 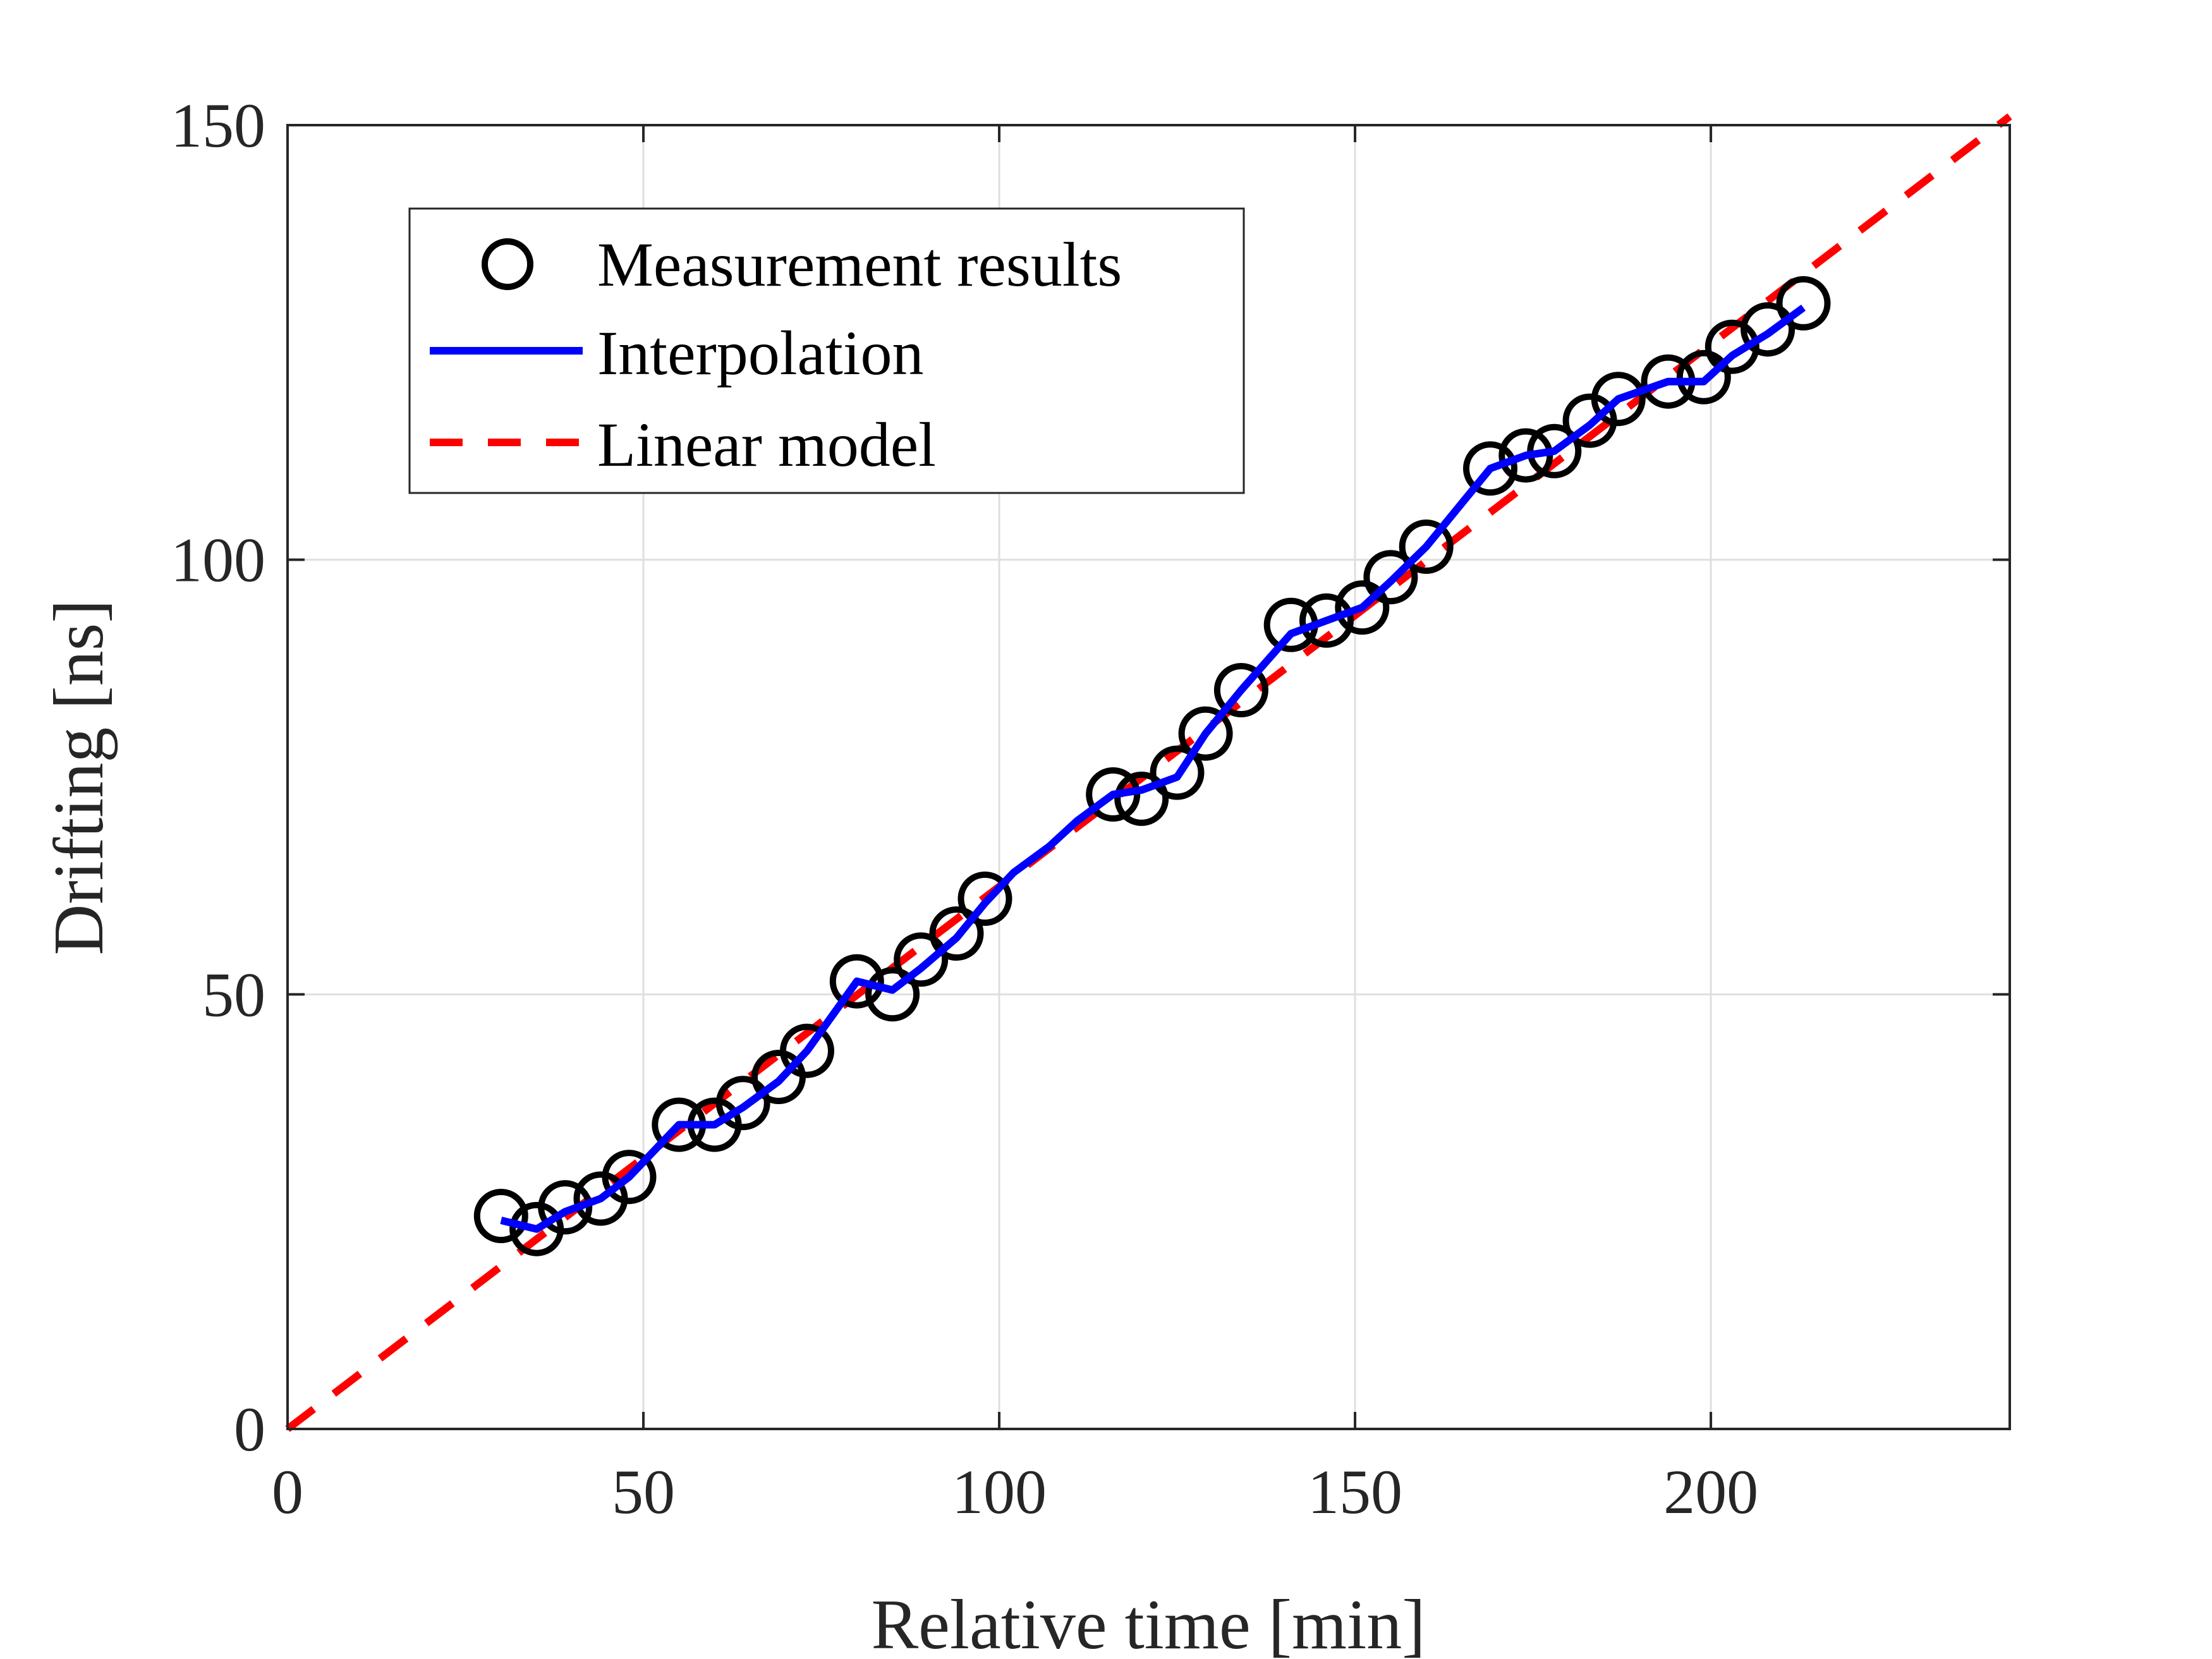 What do you see at coordinates (643, 1492) in the screenshot?
I see `x-tick-label: 50` at bounding box center [643, 1492].